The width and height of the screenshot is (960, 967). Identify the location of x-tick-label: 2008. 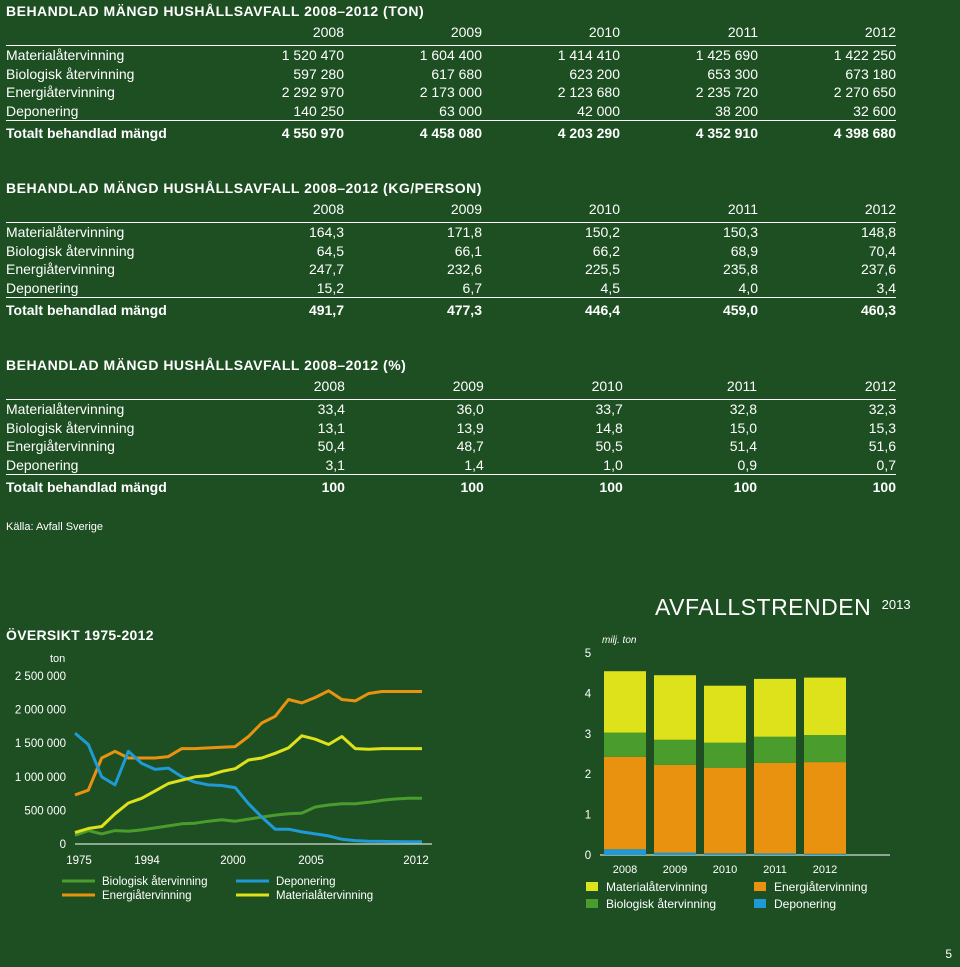
(625, 870).